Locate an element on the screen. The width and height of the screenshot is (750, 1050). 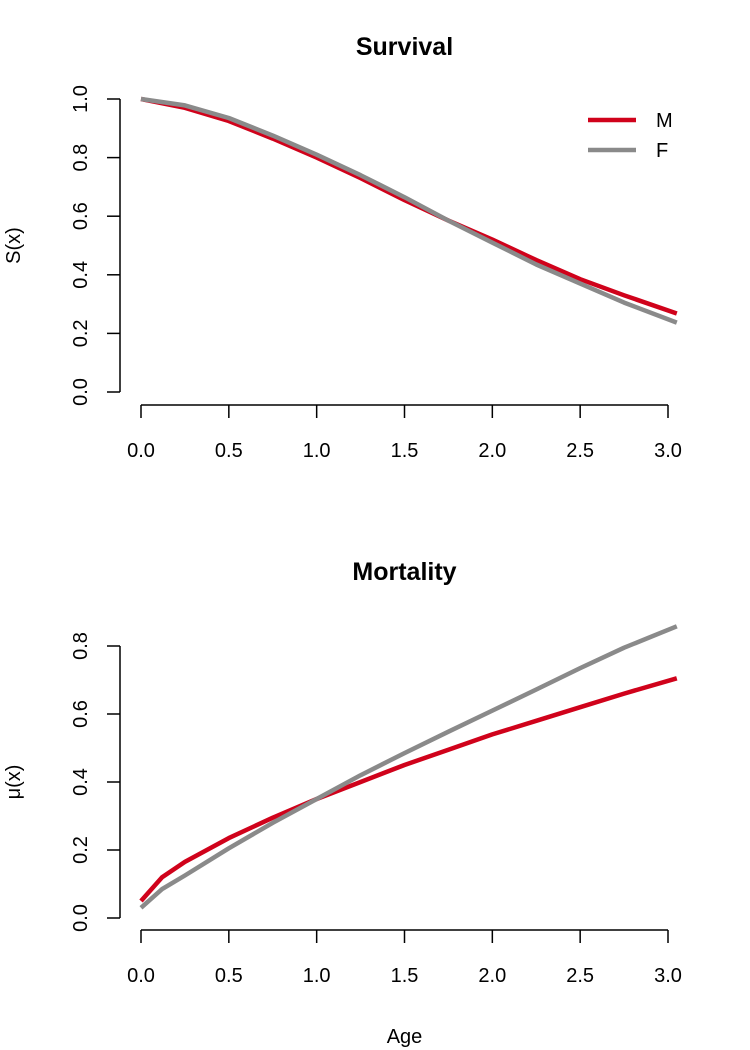
y-axis-label: S(x) is located at coordinates (14, 245).